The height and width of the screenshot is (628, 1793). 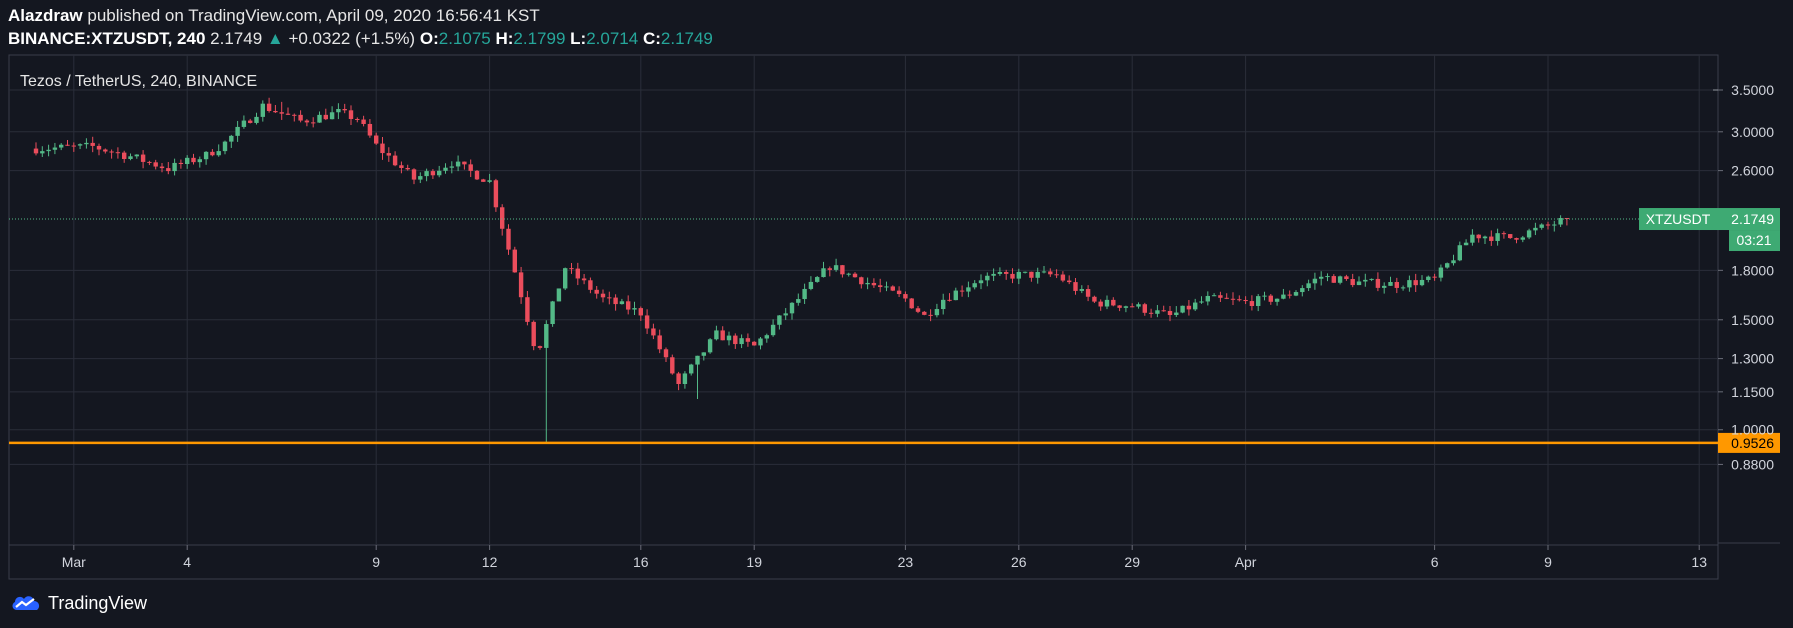 I want to click on high-value: 2.1799, so click(x=539, y=38).